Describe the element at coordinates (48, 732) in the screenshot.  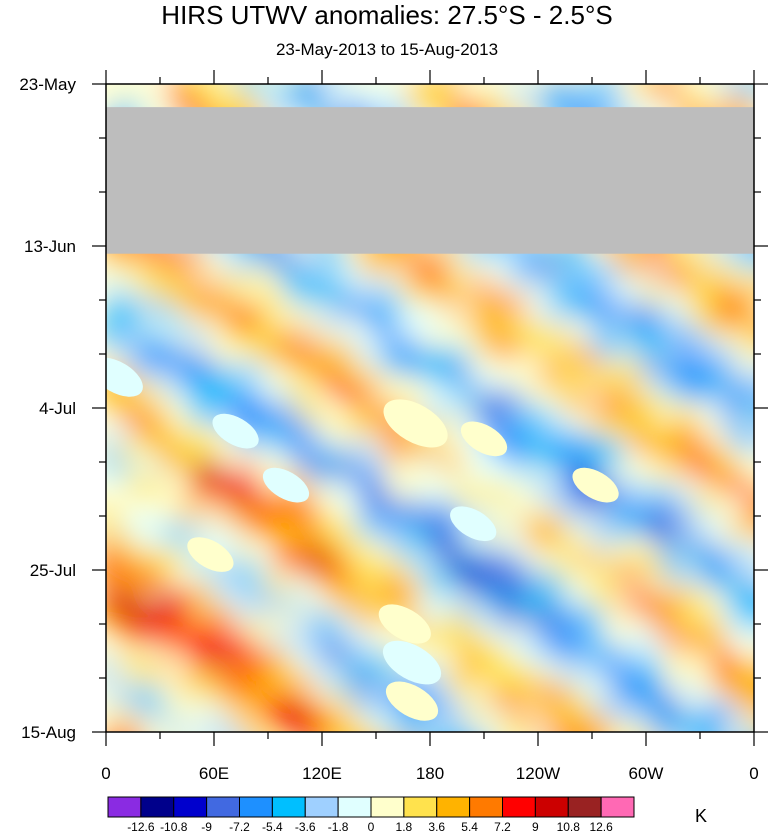
I see `y-tick-label: 15-Aug` at that location.